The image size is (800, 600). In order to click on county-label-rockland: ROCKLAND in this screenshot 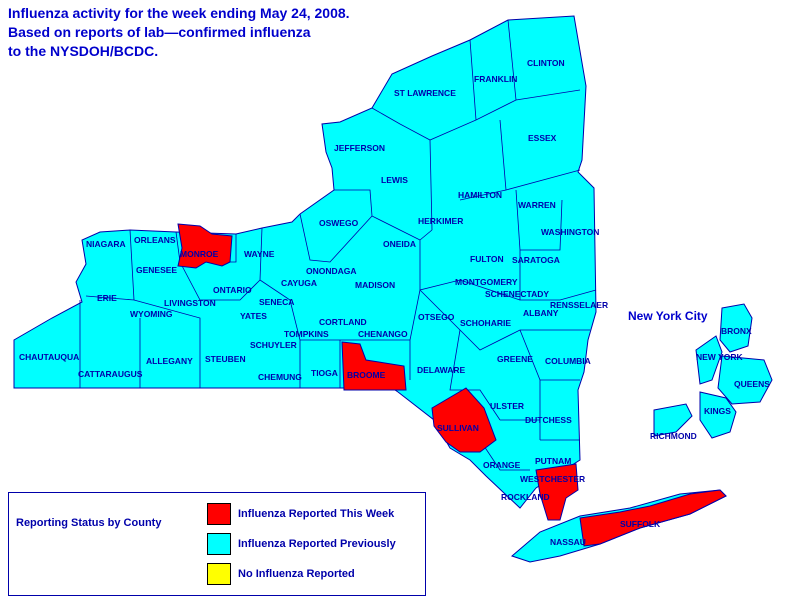, I will do `click(525, 497)`.